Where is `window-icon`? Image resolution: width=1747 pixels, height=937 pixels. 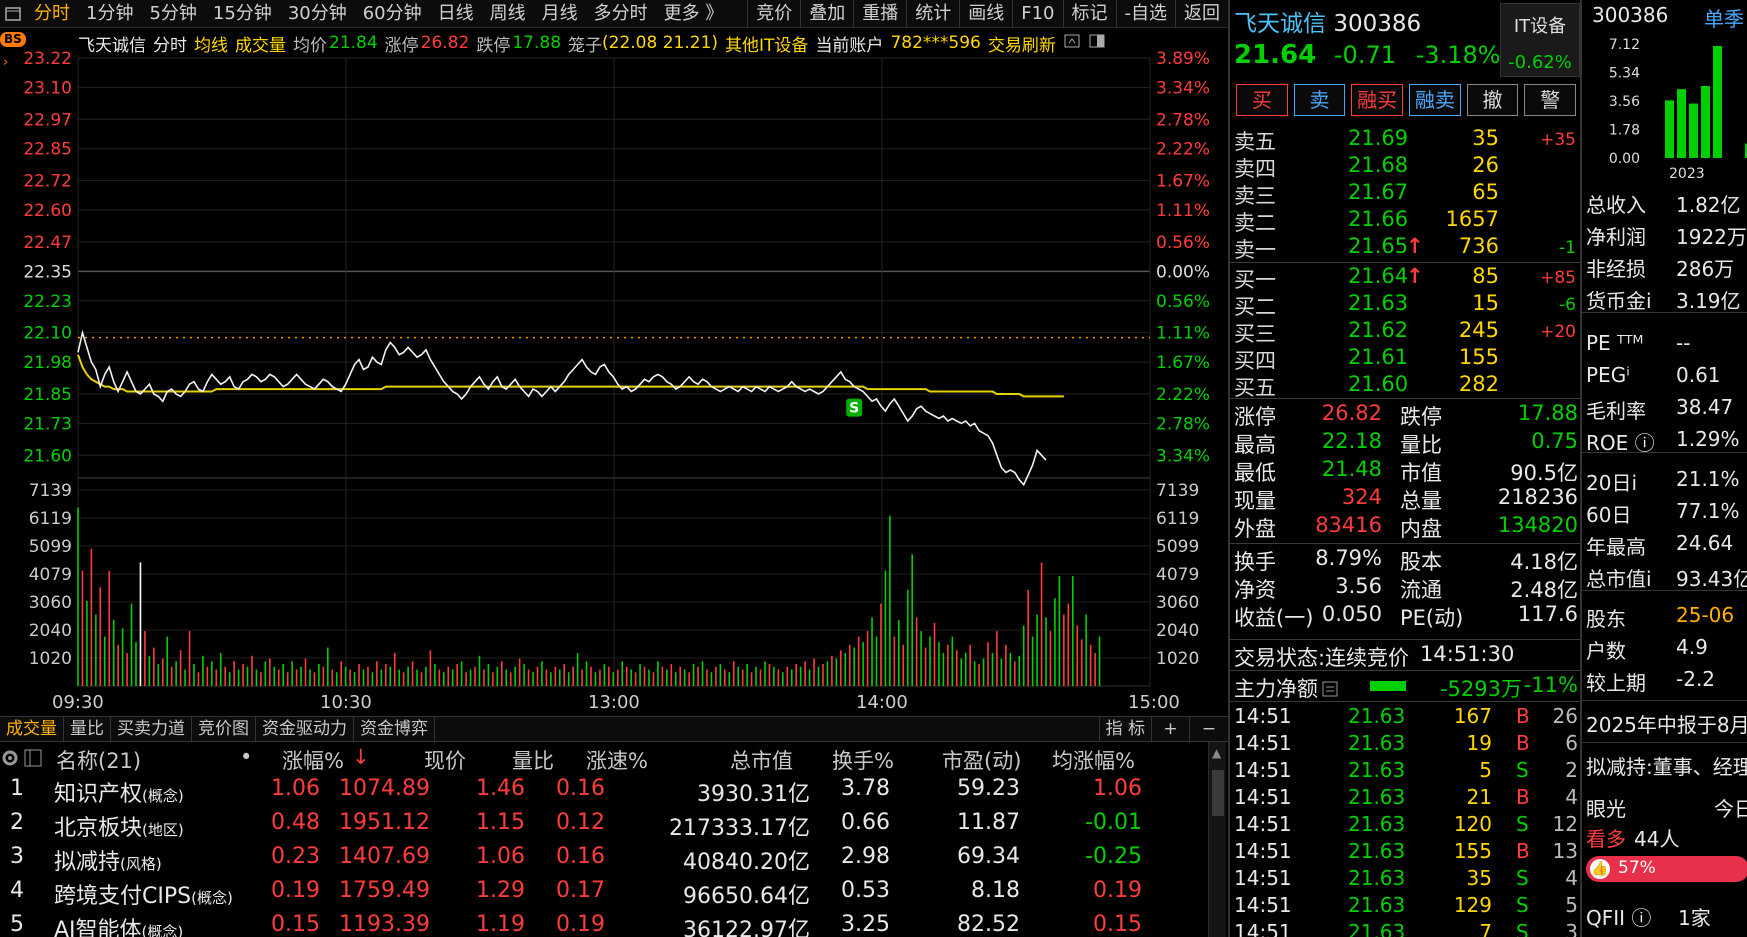 window-icon is located at coordinates (13, 14).